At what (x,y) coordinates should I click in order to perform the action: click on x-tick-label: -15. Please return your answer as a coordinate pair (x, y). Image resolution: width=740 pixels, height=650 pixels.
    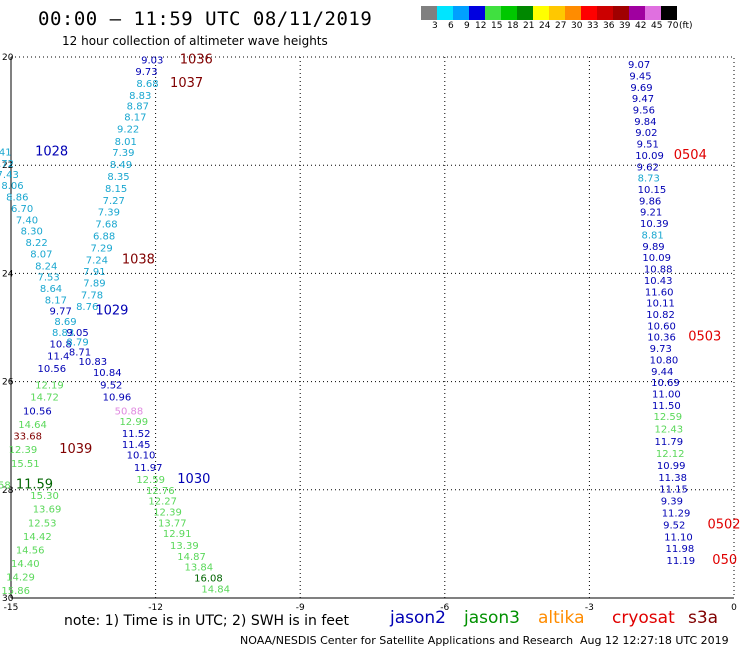
    Looking at the image, I should click on (11, 608).